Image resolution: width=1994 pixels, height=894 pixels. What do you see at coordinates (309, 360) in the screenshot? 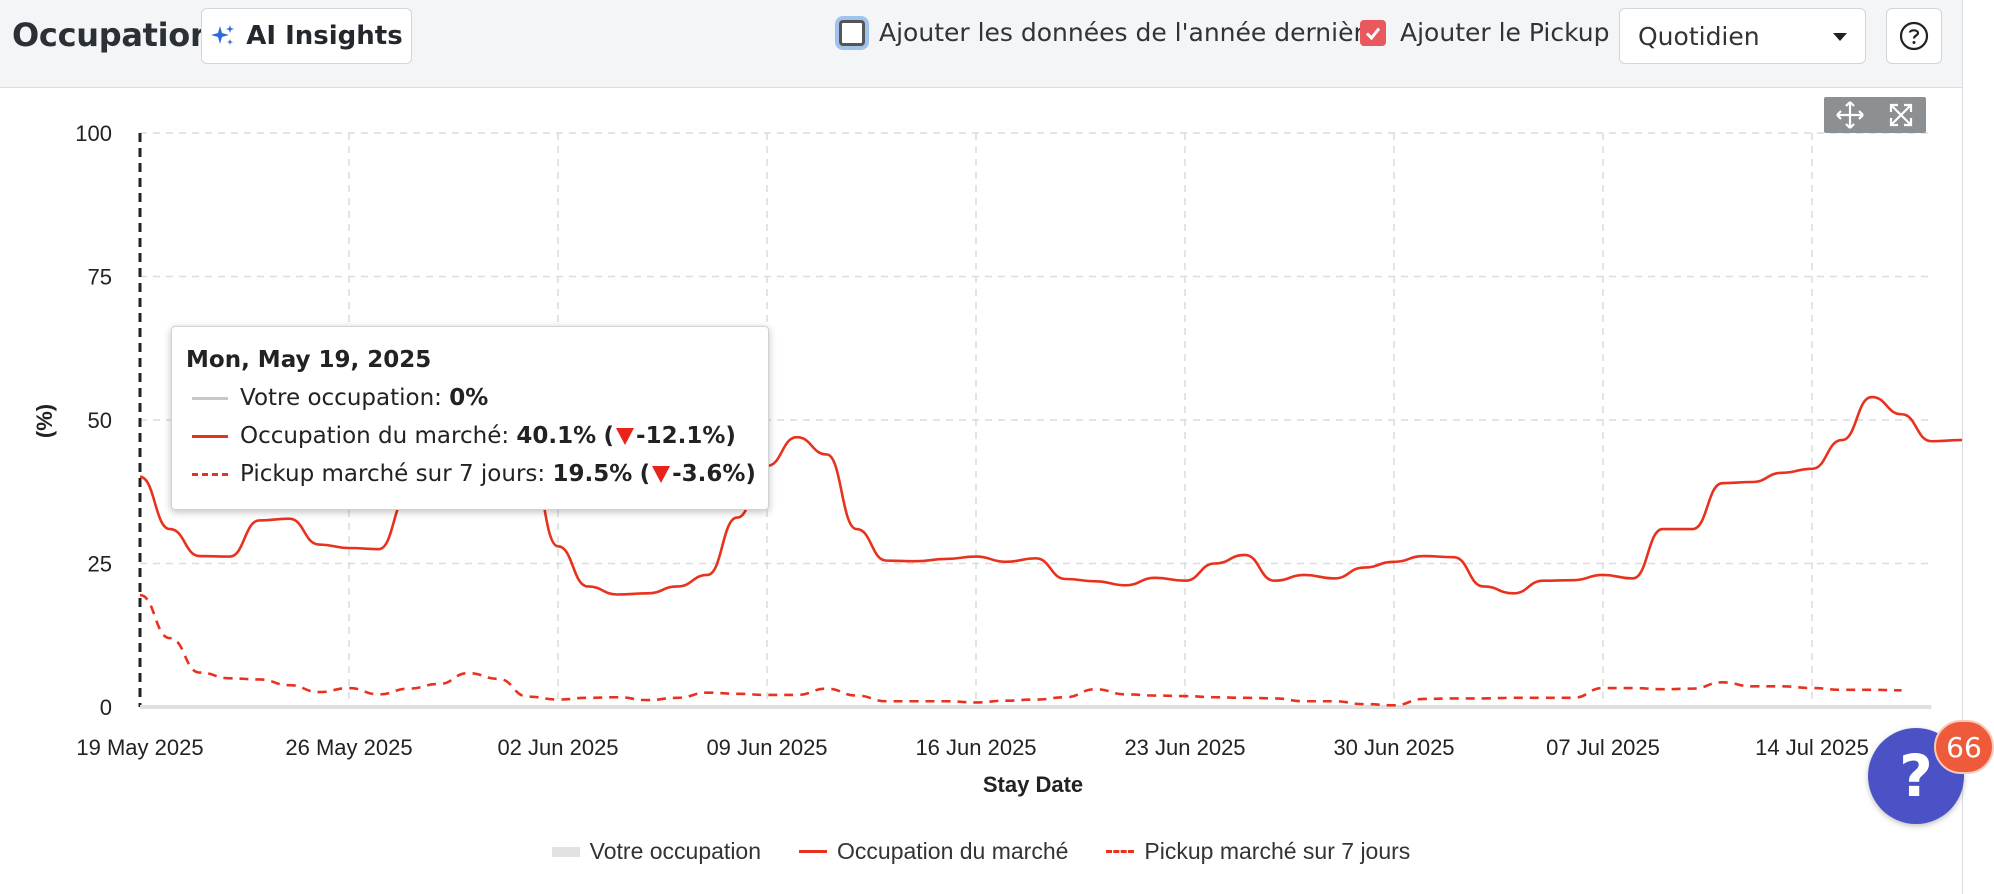
I see `tooltip-date: Mon, May 19, 2025` at bounding box center [309, 360].